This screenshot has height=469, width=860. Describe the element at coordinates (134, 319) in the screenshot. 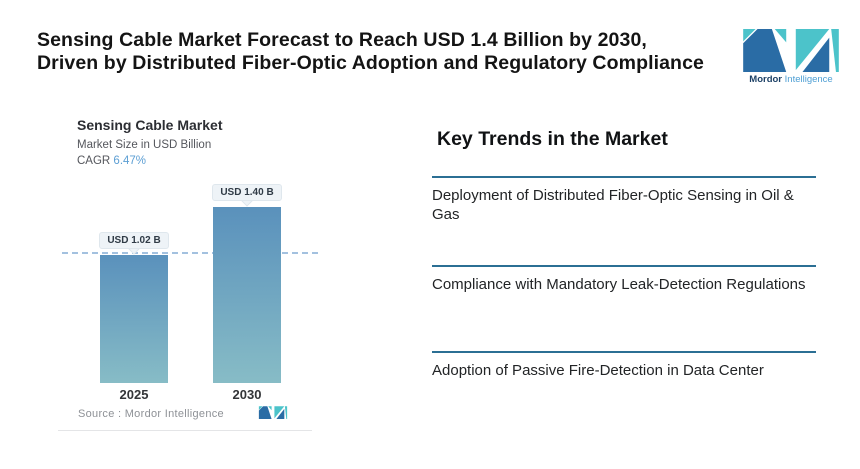

I see `bar-2025` at that location.